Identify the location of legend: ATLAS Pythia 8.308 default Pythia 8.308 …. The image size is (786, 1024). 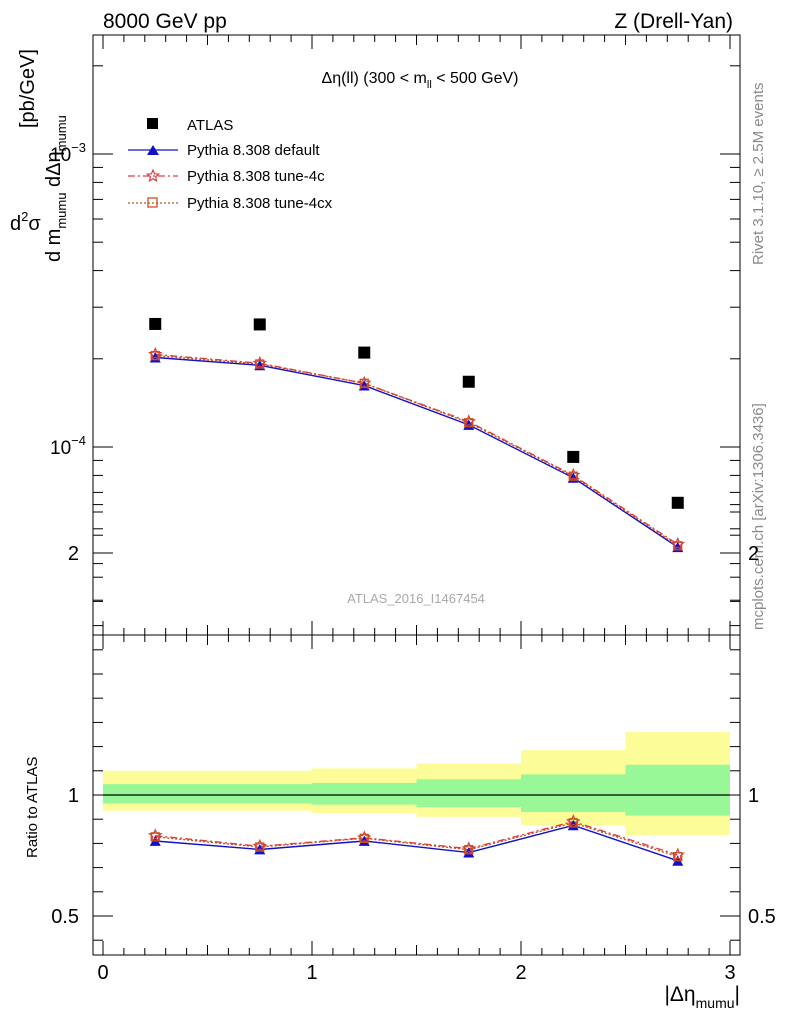
(230, 164).